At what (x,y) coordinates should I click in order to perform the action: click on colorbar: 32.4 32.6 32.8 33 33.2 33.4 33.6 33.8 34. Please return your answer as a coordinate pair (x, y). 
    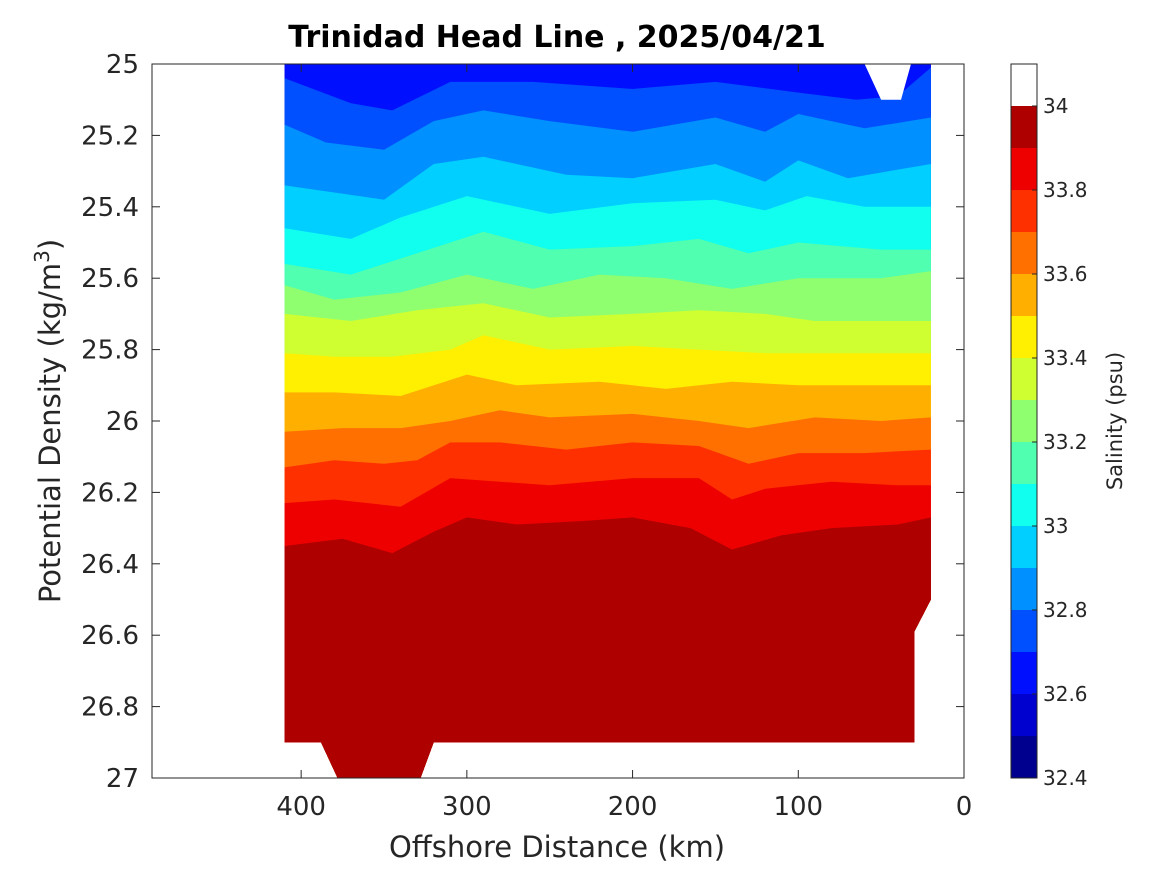
    Looking at the image, I should click on (1049, 426).